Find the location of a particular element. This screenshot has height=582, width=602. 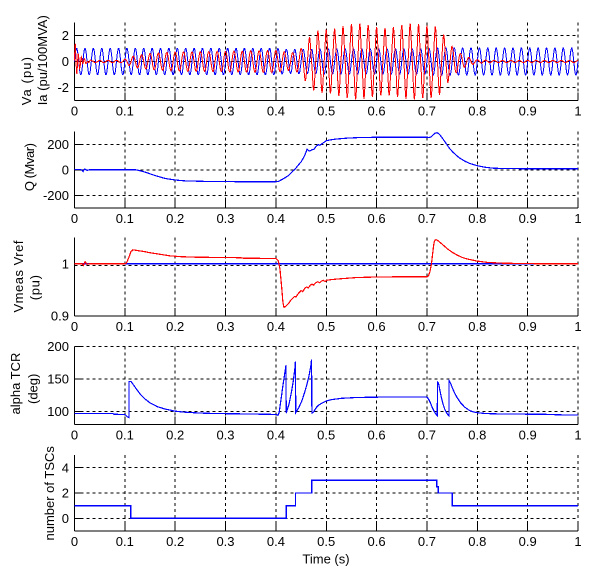

svg-text: -2 is located at coordinates (63, 87).